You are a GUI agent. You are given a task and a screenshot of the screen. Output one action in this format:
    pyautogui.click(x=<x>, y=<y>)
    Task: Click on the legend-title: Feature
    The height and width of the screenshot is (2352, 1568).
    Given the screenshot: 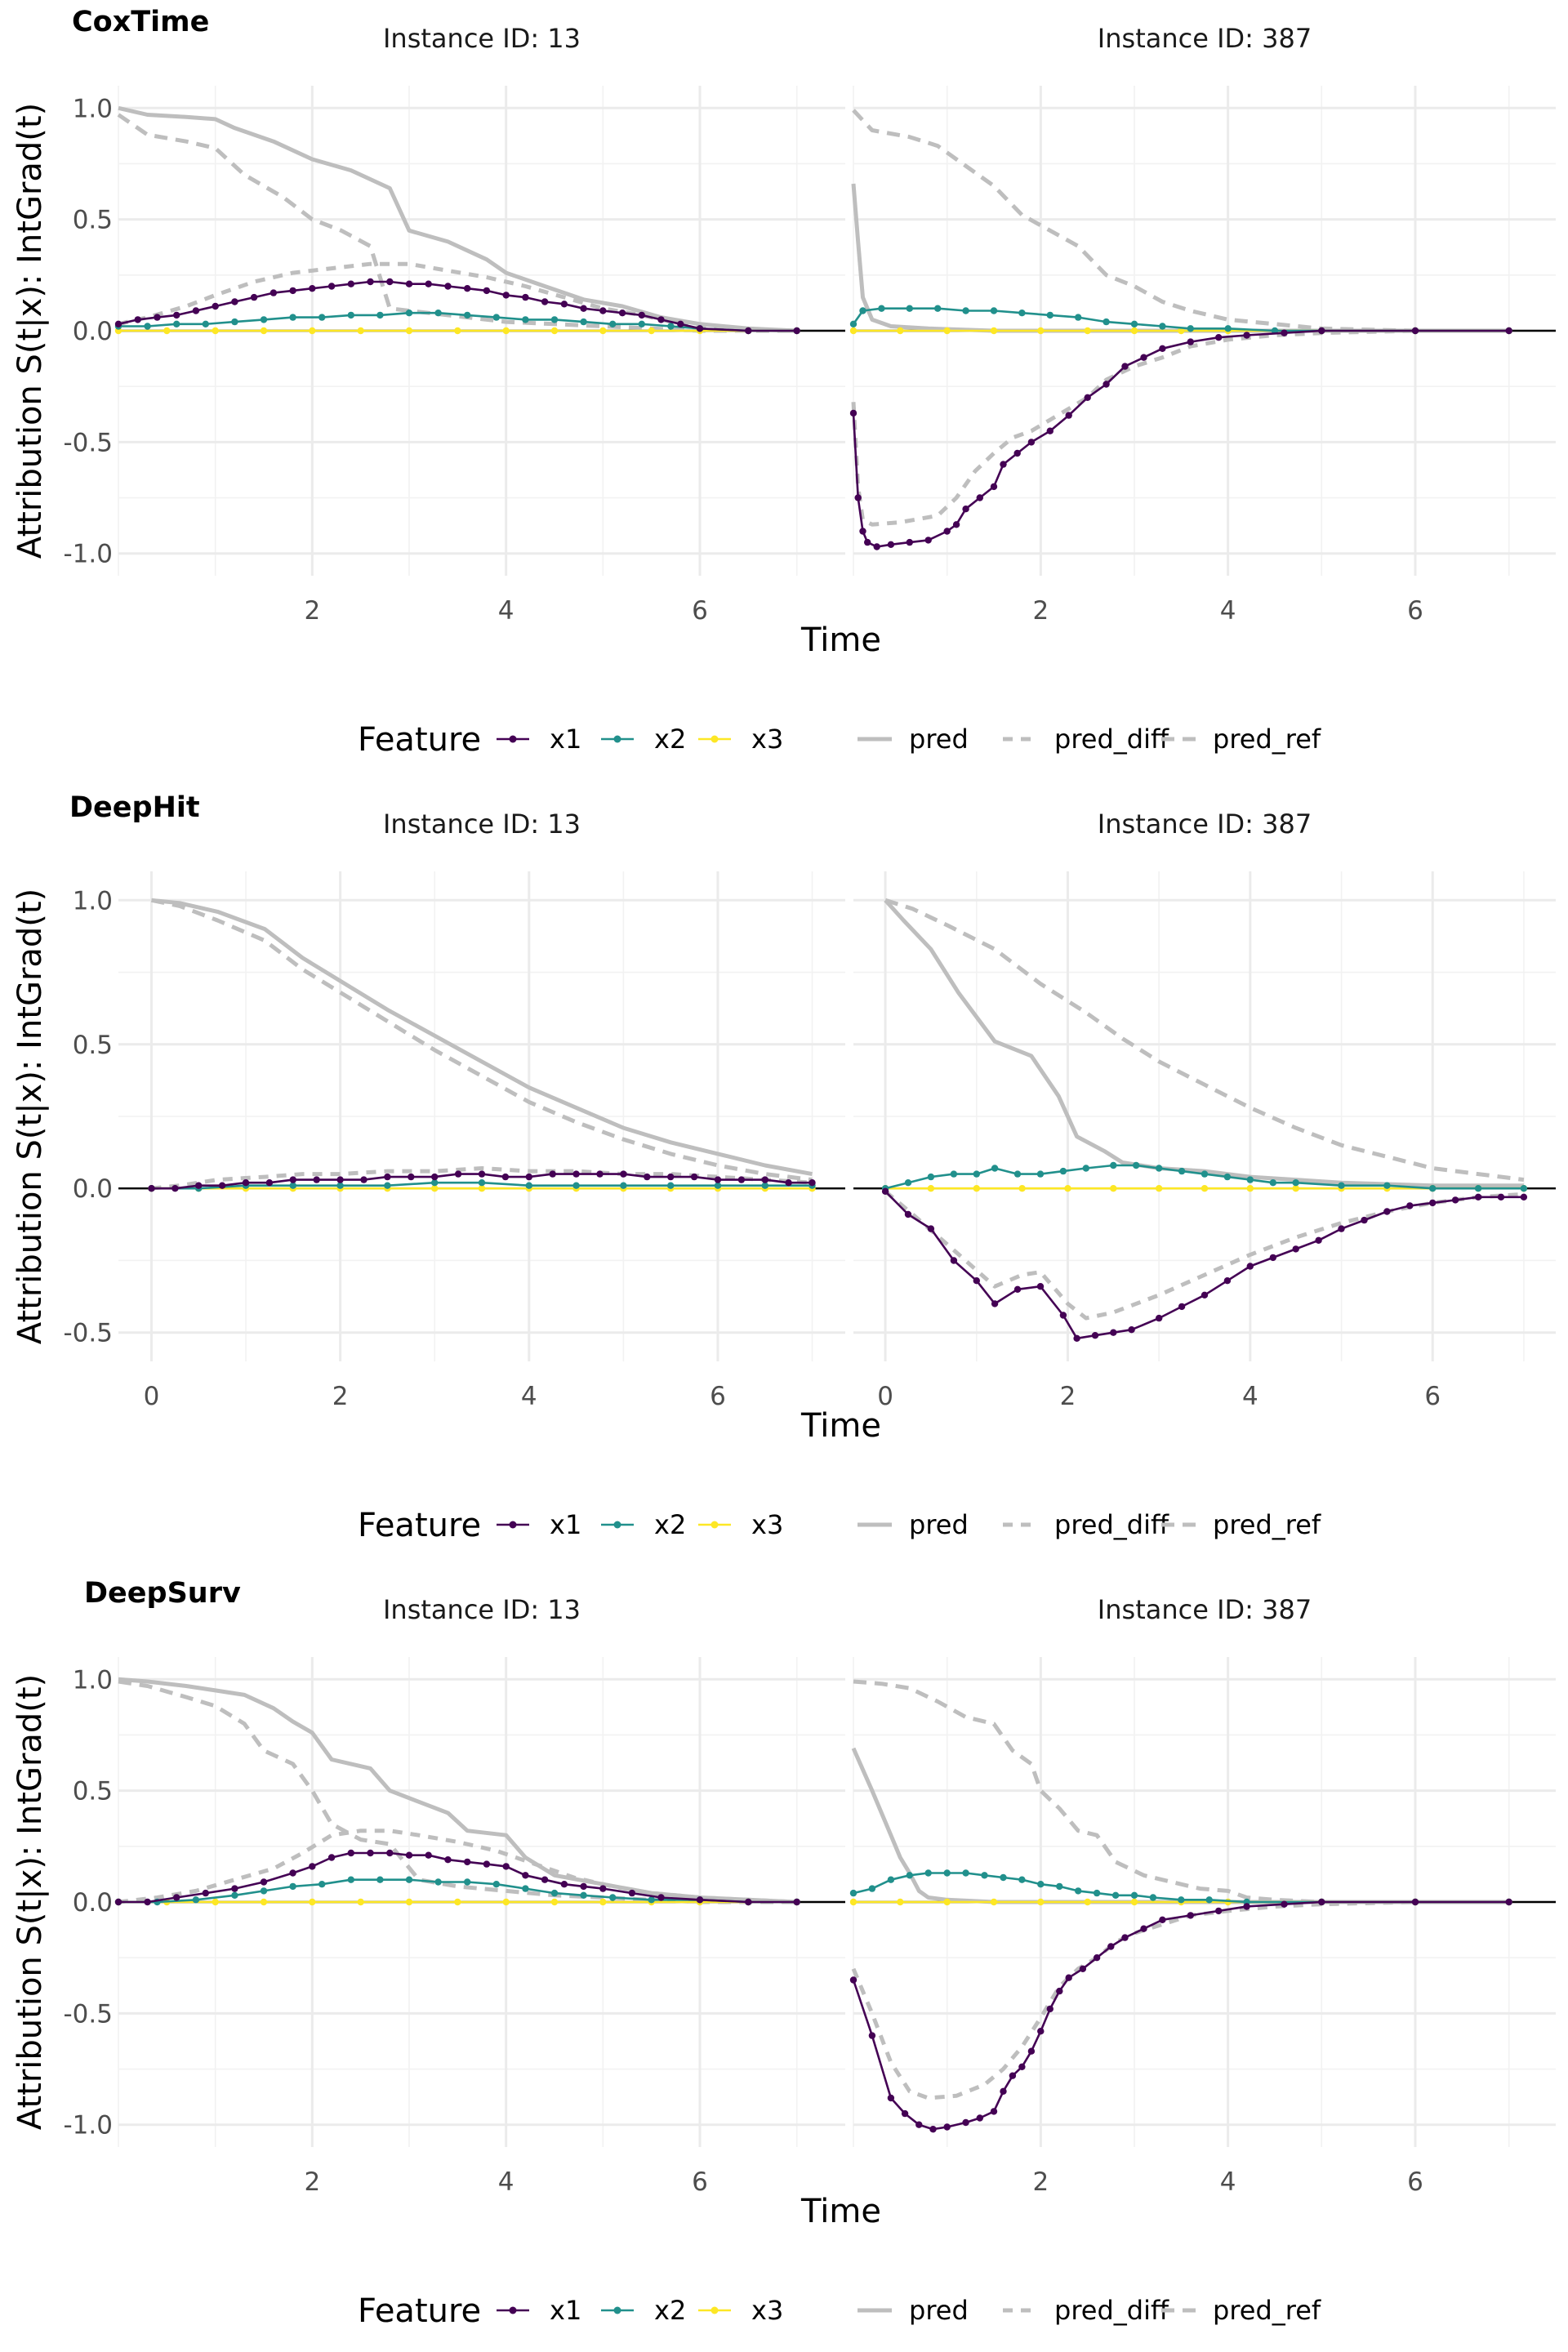 What is the action you would take?
    pyautogui.click(x=419, y=1525)
    